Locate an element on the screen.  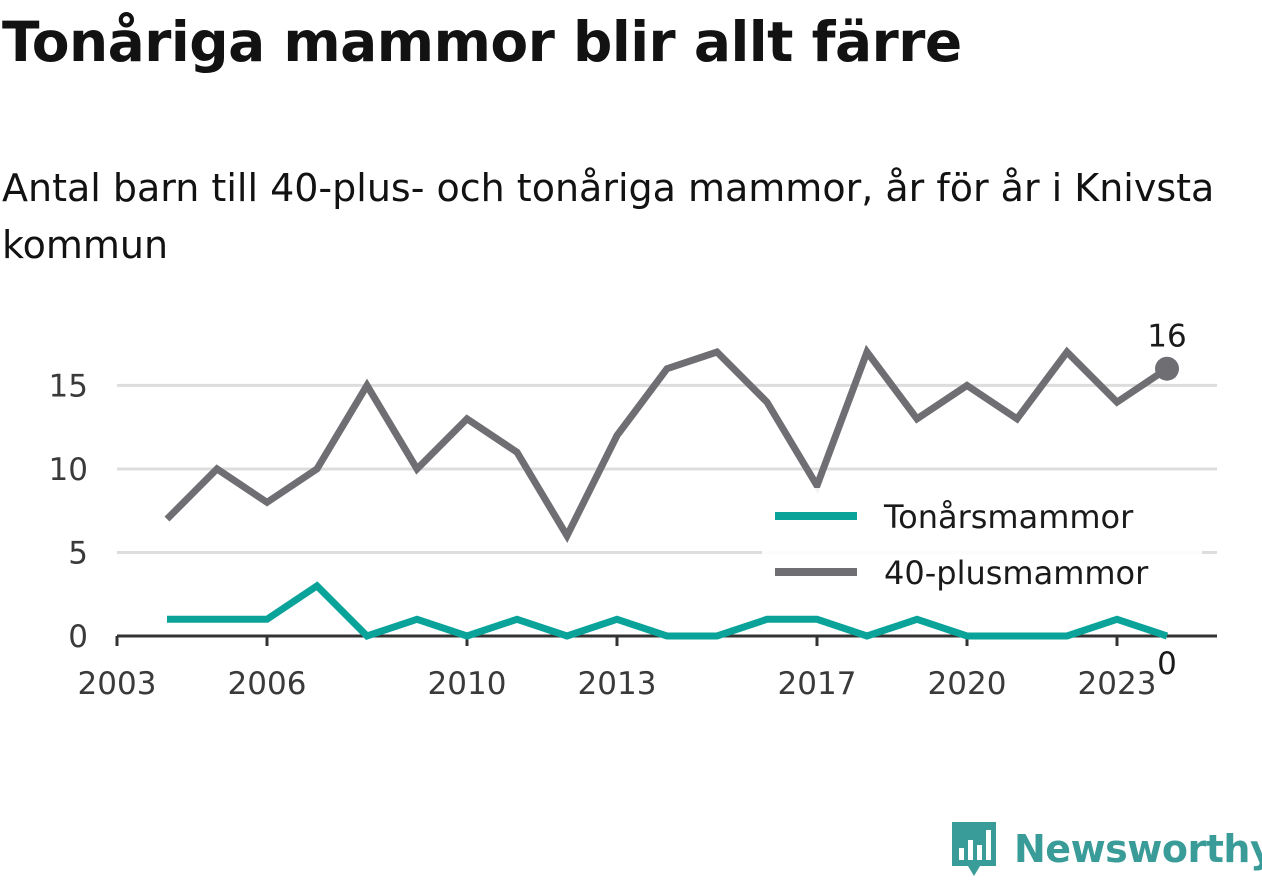
legend-background is located at coordinates (982, 544).